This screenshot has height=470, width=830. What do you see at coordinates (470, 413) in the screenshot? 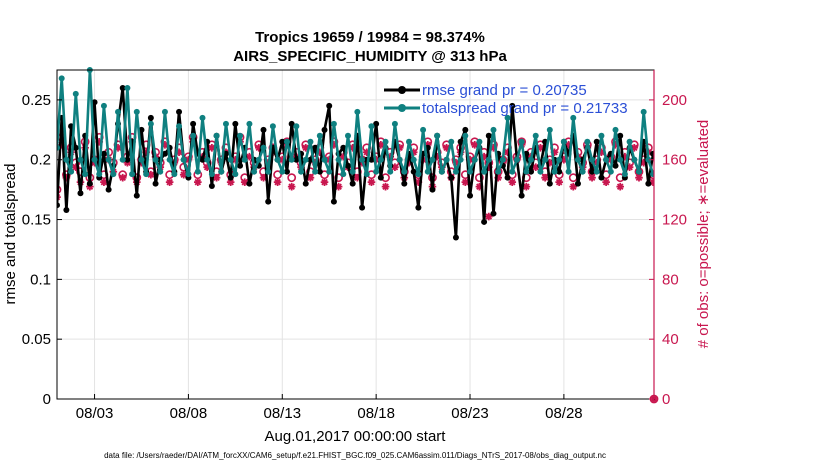
I see `x-tick-label: 08/23` at bounding box center [470, 413].